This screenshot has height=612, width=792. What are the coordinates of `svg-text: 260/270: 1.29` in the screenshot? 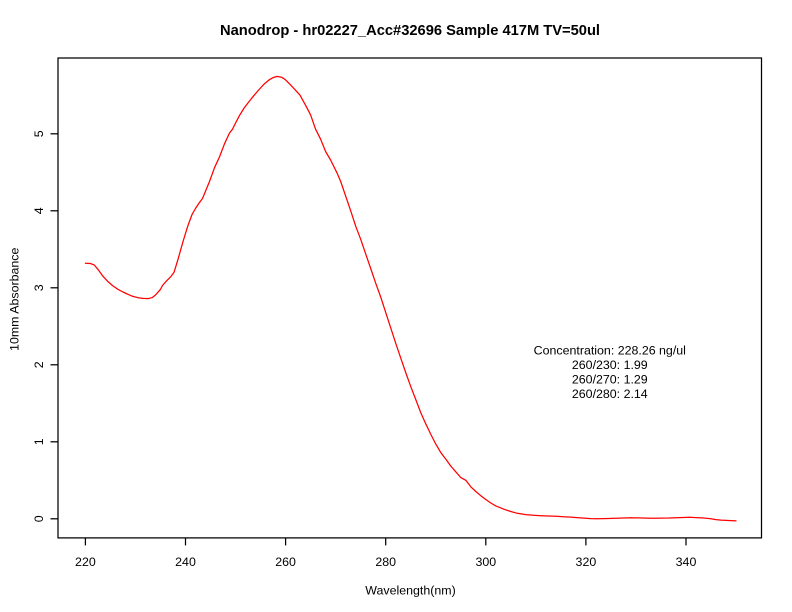 It's located at (610, 379).